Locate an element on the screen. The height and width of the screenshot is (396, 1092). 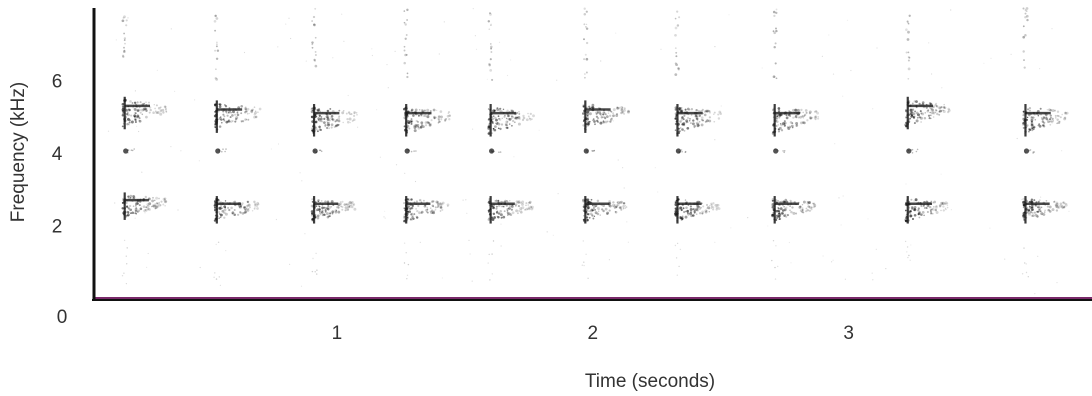
y-tick-label-4: 4 is located at coordinates (57, 154).